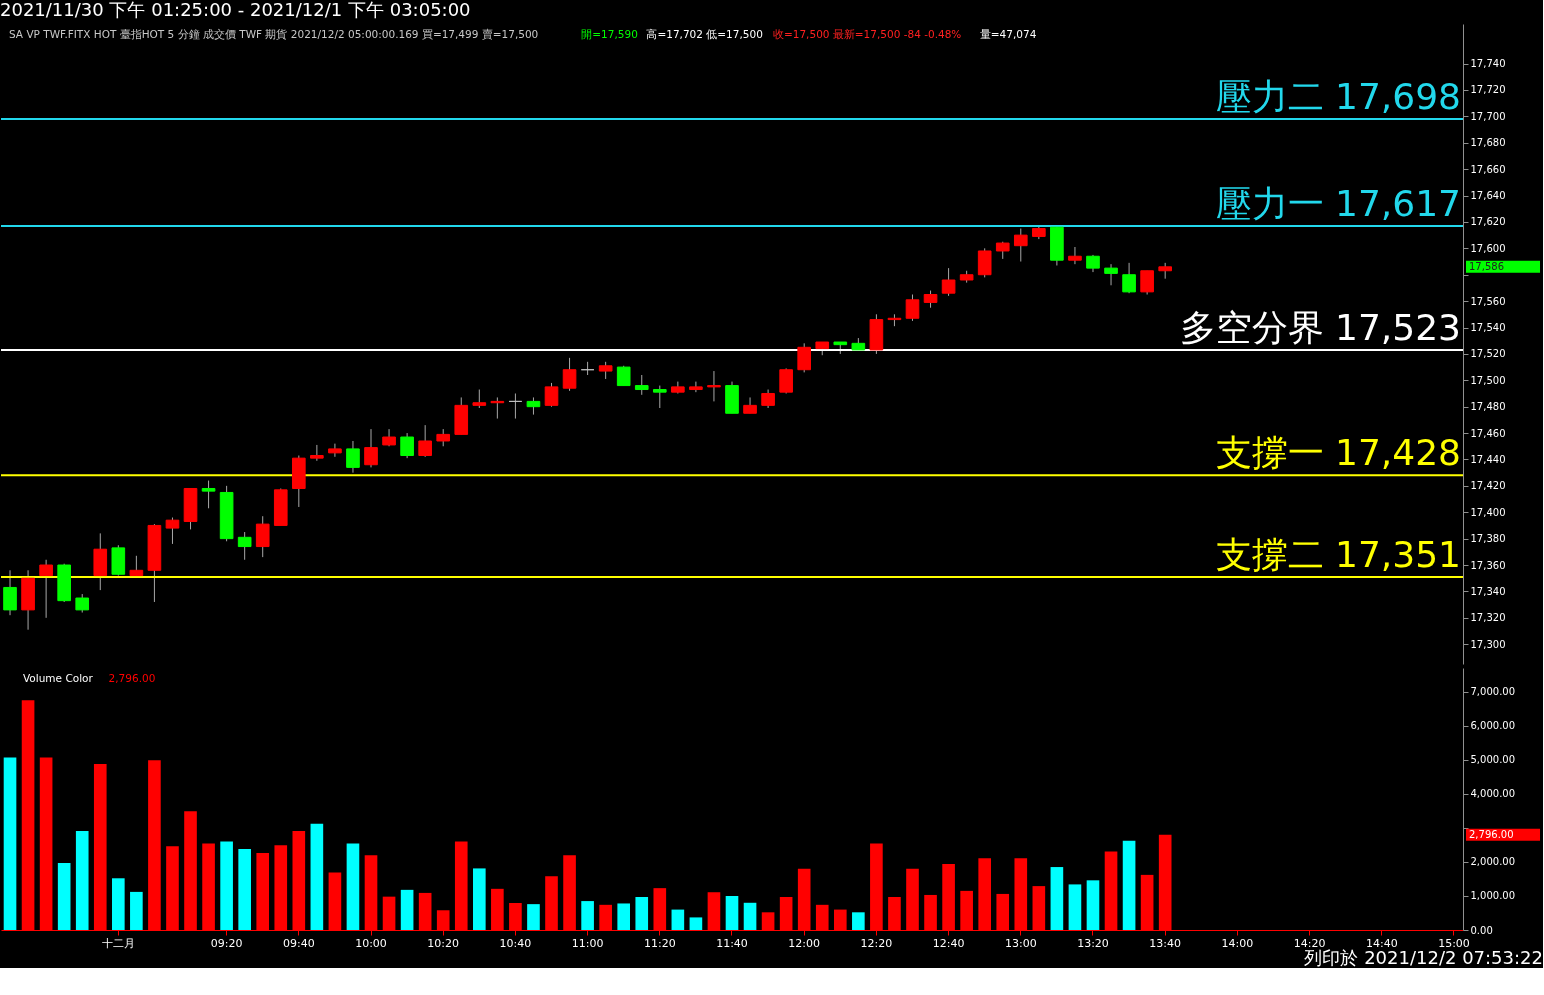 The image size is (1544, 995). I want to click on y-tick-label: 17,460, so click(1488, 433).